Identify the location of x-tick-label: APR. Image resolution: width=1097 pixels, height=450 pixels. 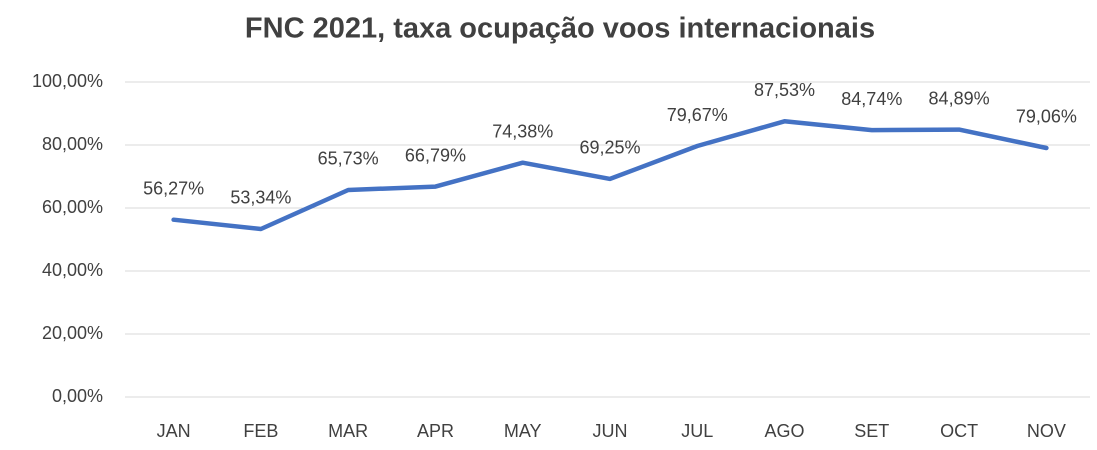
(435, 431).